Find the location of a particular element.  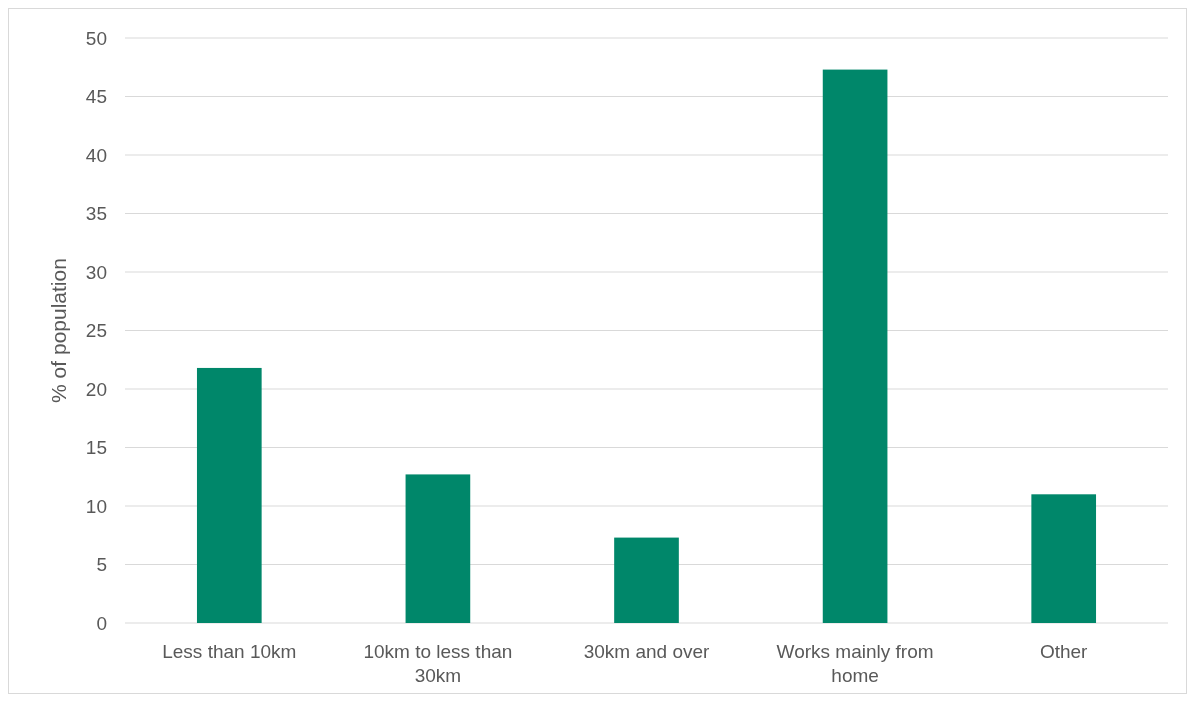

x-tick-label: Less than 10km is located at coordinates (229, 651).